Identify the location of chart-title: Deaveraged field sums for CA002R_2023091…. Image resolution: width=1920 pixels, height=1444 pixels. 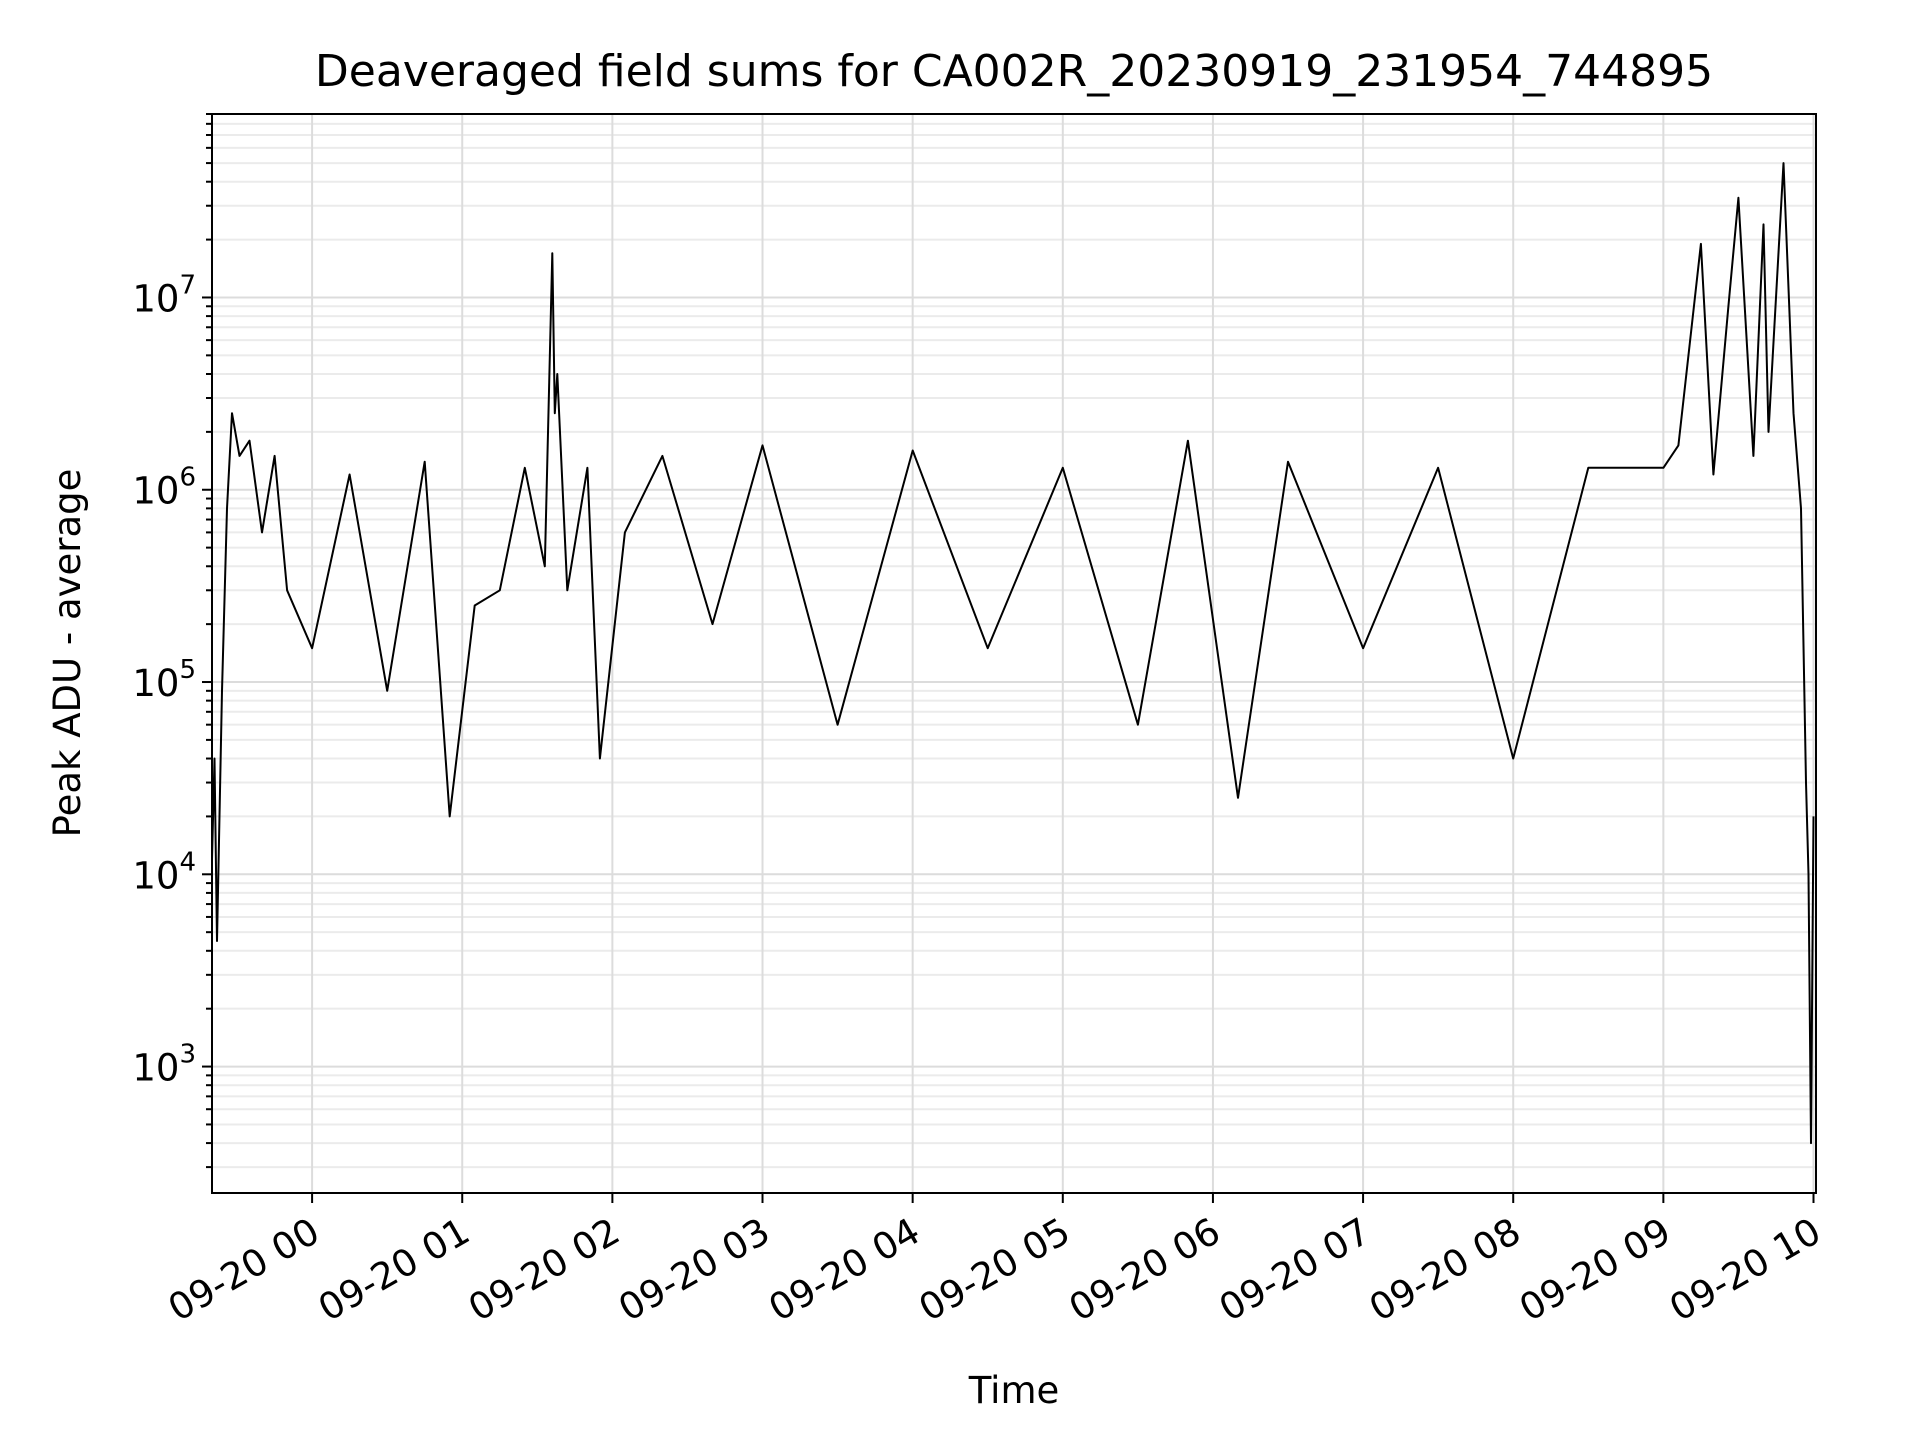
(1014, 71).